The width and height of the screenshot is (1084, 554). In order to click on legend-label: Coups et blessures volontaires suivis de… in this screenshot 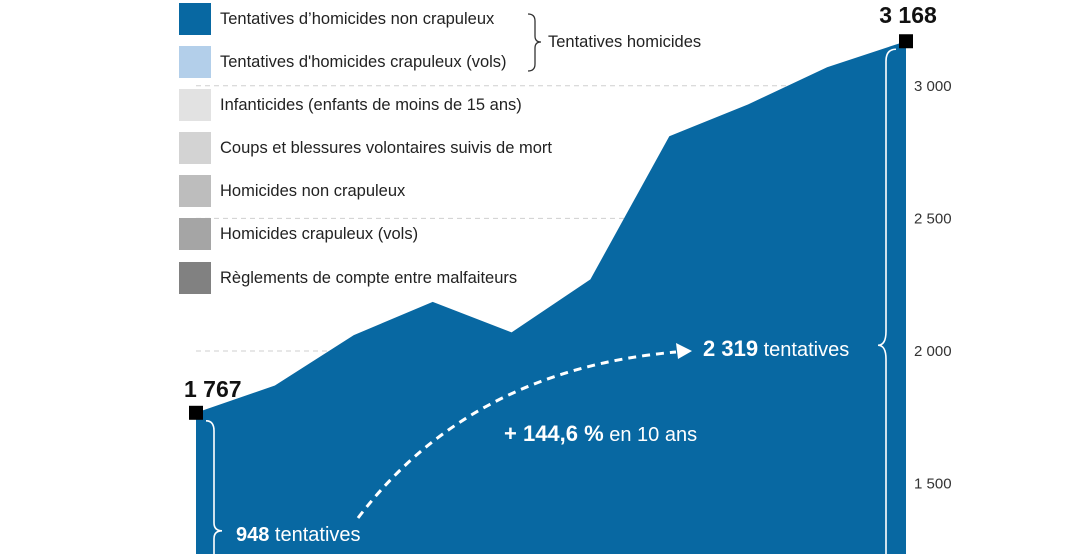, I will do `click(386, 148)`.